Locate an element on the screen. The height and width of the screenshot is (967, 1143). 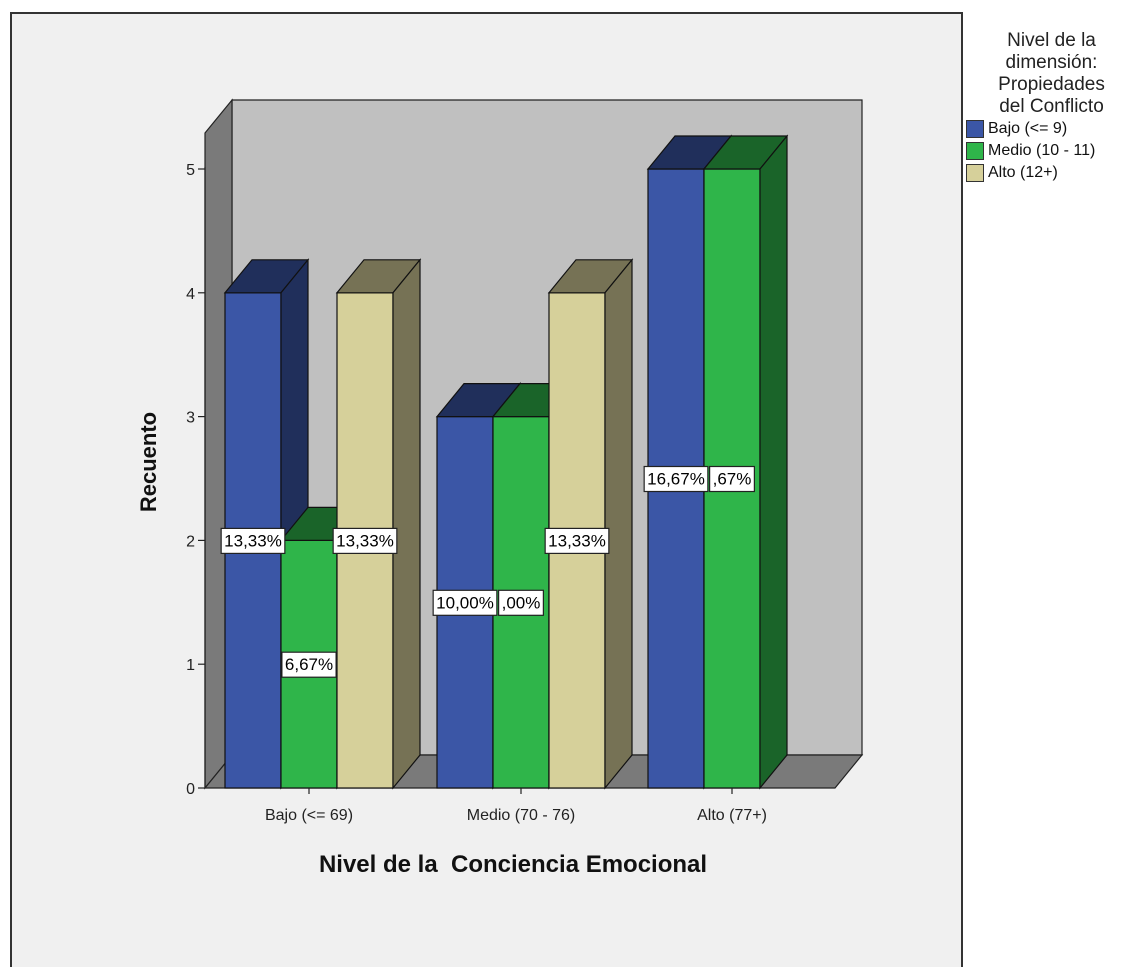
data-label-text: ,00% is located at coordinates (521, 602).